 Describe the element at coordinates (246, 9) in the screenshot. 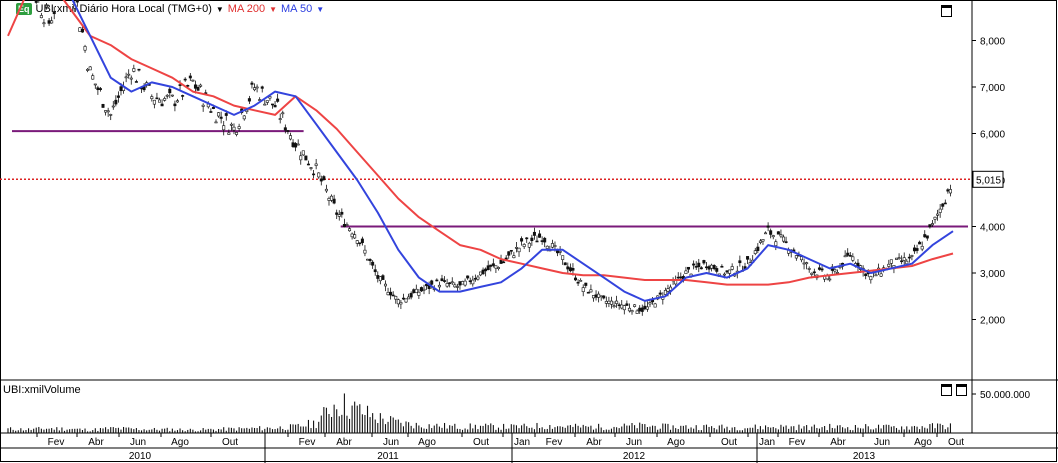

I see `ma200-legend: MA 200` at that location.